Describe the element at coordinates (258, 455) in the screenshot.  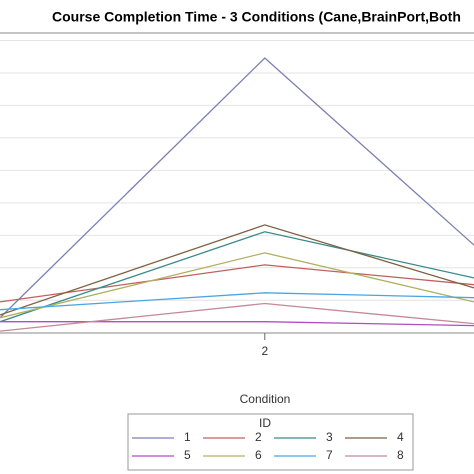
I see `legend-label: 6` at that location.